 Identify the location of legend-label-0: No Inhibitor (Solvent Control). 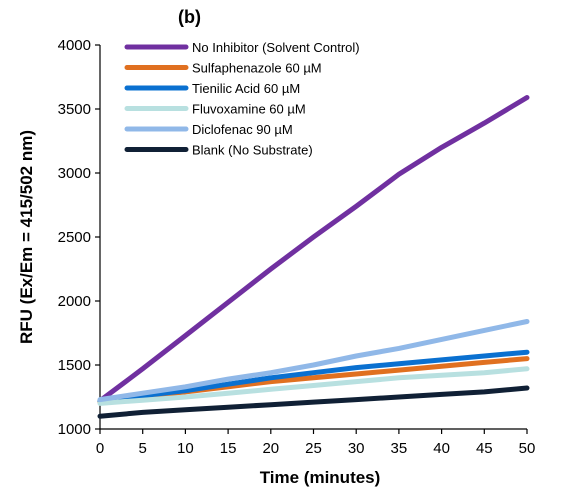
(276, 47).